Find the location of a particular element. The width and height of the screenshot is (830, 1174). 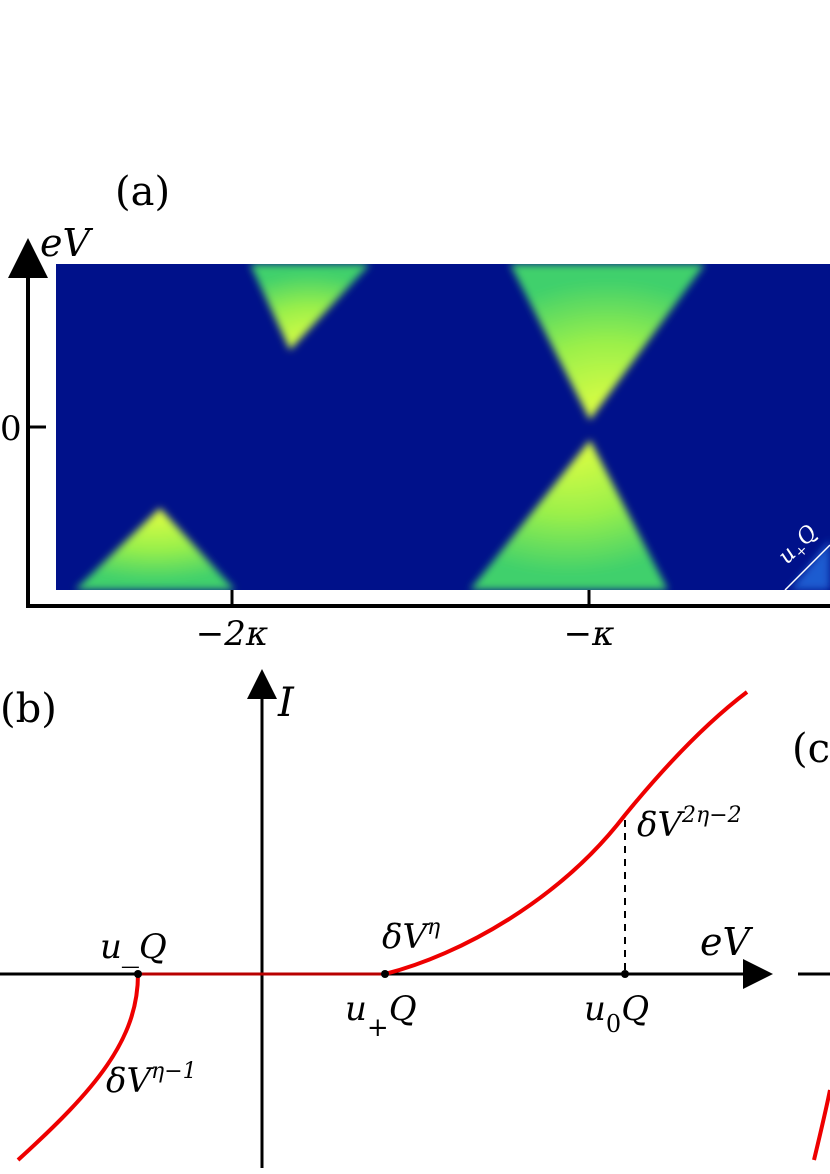

current-curve-negative is located at coordinates (78, 1067).